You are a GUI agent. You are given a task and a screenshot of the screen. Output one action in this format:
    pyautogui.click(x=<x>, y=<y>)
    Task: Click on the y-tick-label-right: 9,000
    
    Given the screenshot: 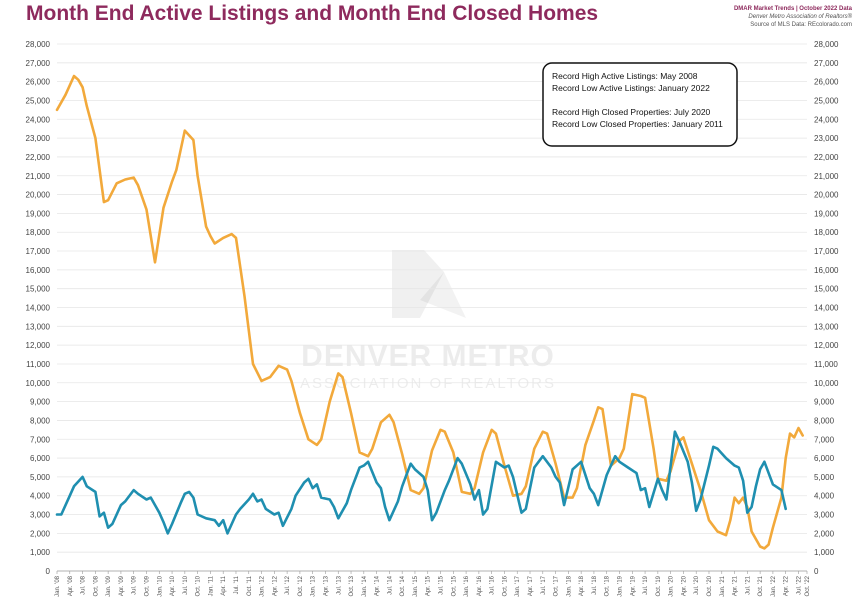 What is the action you would take?
    pyautogui.click(x=824, y=402)
    